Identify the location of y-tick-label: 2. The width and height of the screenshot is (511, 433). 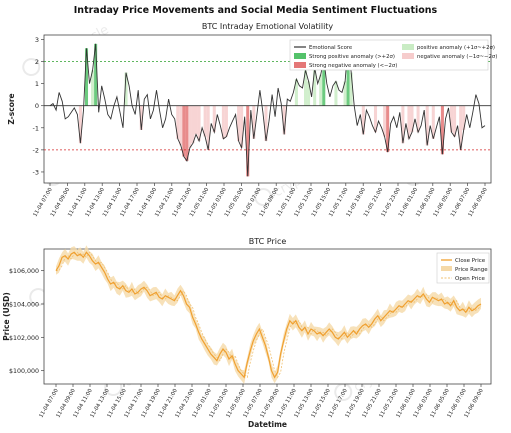
(37, 62).